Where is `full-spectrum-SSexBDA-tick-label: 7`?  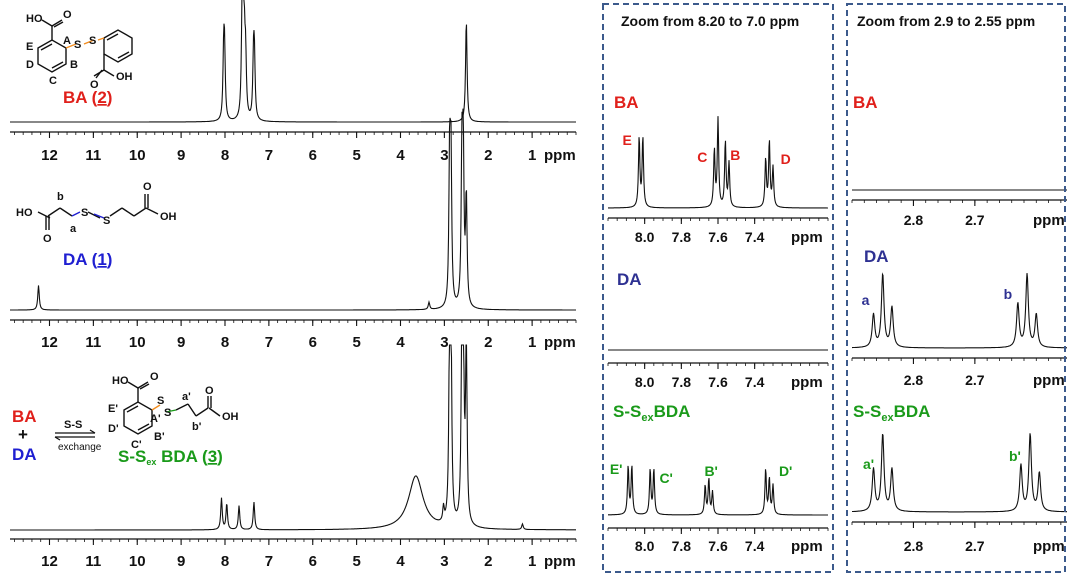 full-spectrum-SSexBDA-tick-label: 7 is located at coordinates (269, 561).